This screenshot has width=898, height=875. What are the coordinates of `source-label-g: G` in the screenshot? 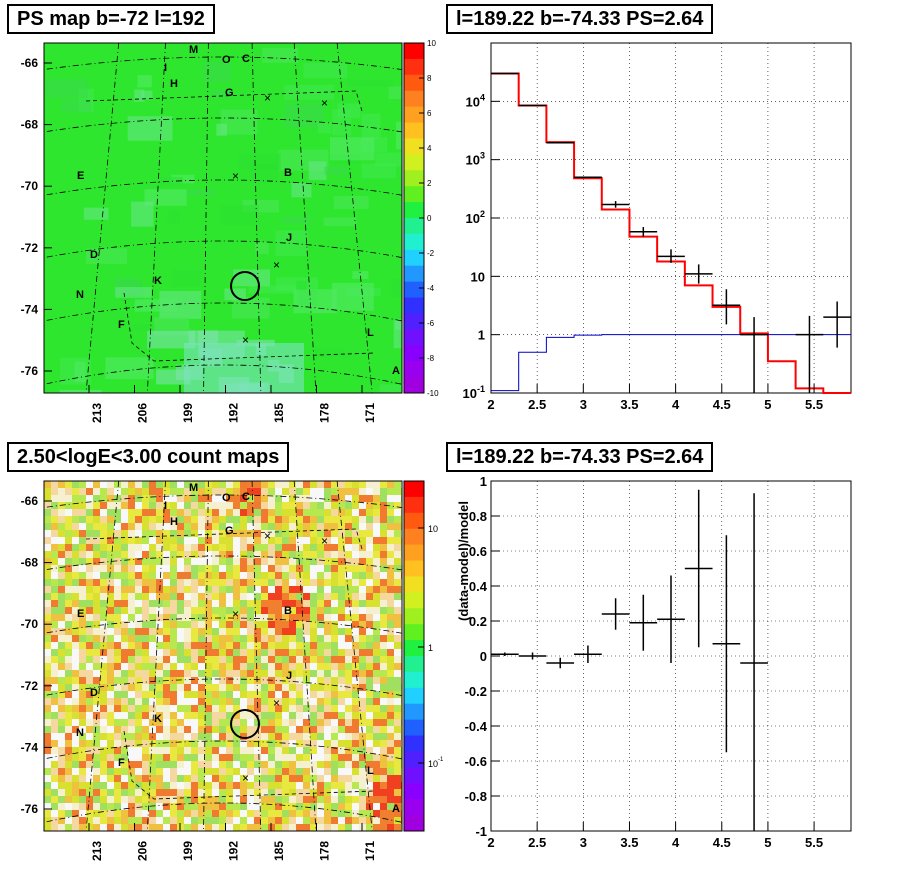 It's located at (229, 531).